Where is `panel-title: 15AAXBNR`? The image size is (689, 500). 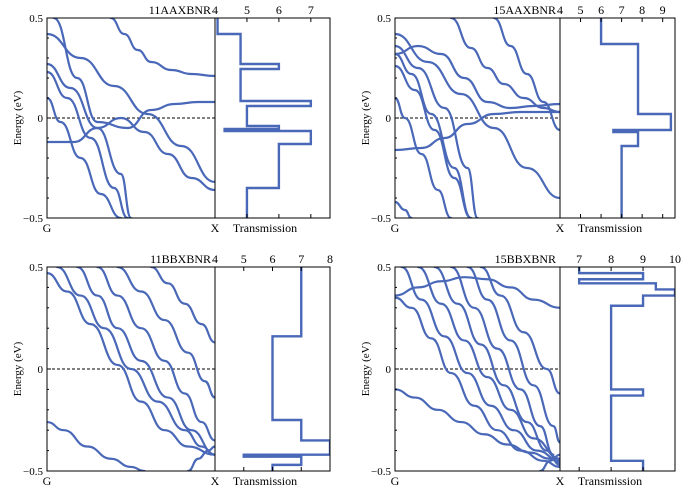 panel-title: 15AAXBNR is located at coordinates (524, 10).